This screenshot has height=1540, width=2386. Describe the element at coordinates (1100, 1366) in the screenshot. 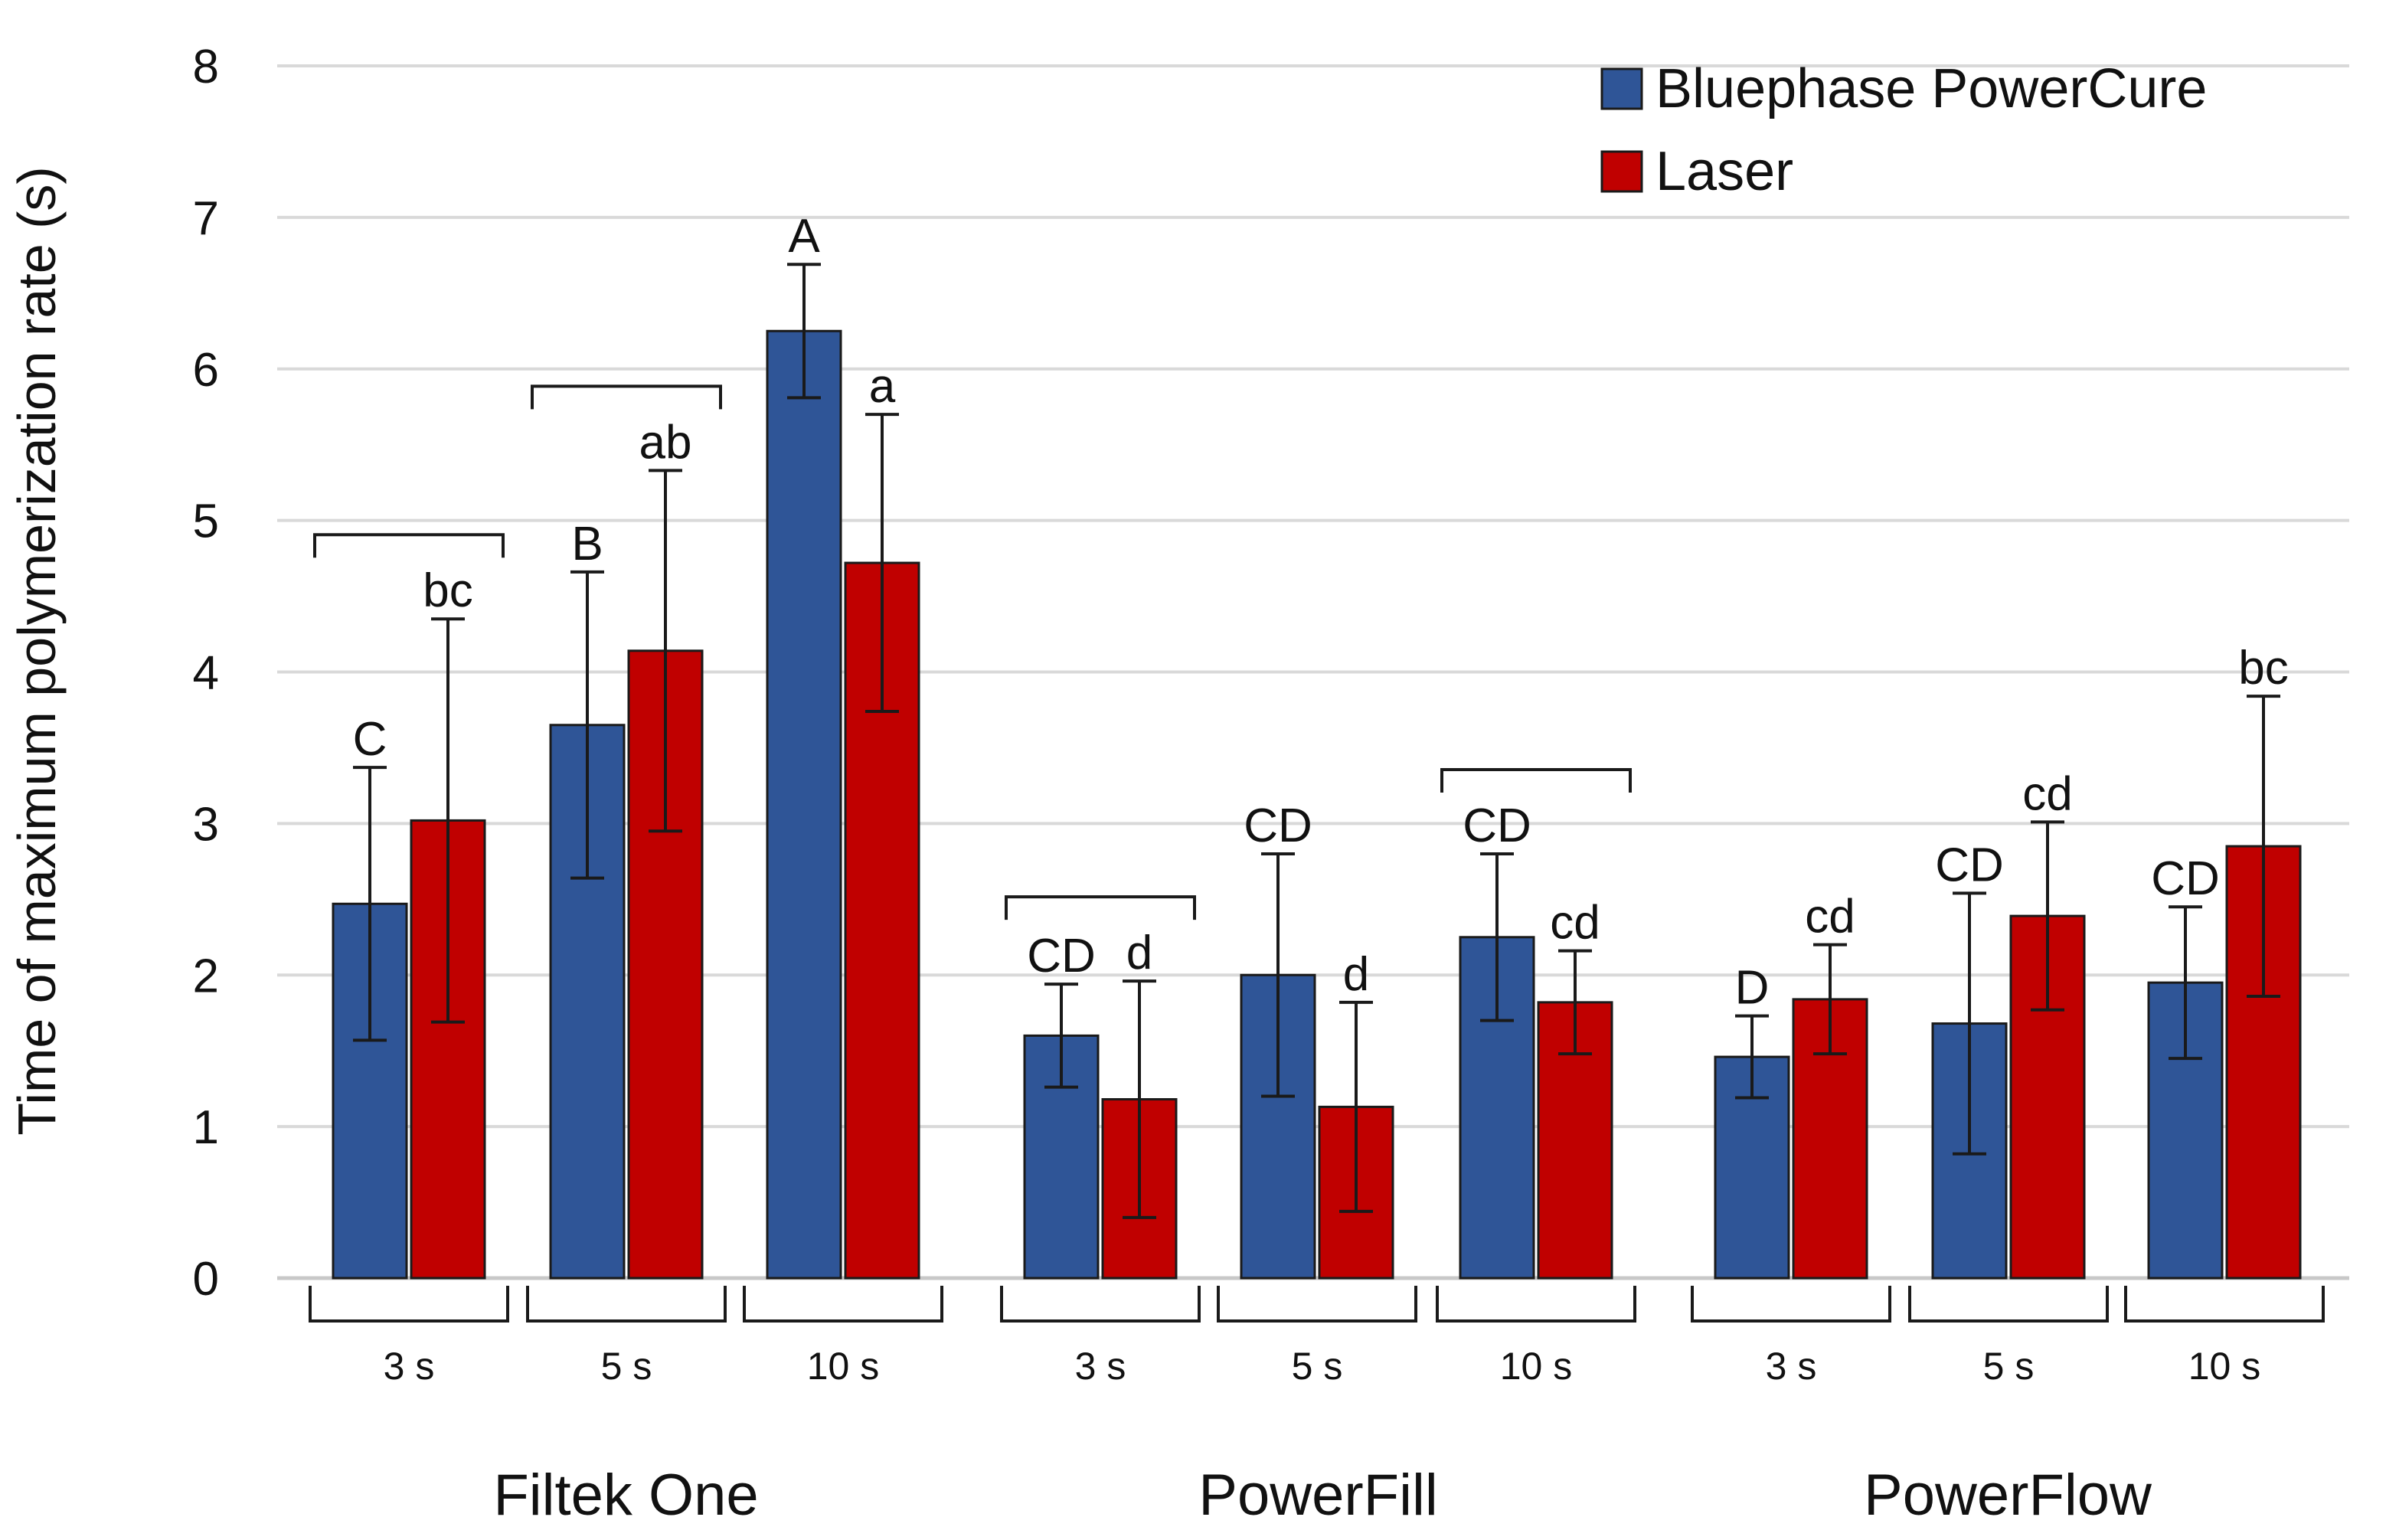

I see `duration-label-4: 3 s` at that location.